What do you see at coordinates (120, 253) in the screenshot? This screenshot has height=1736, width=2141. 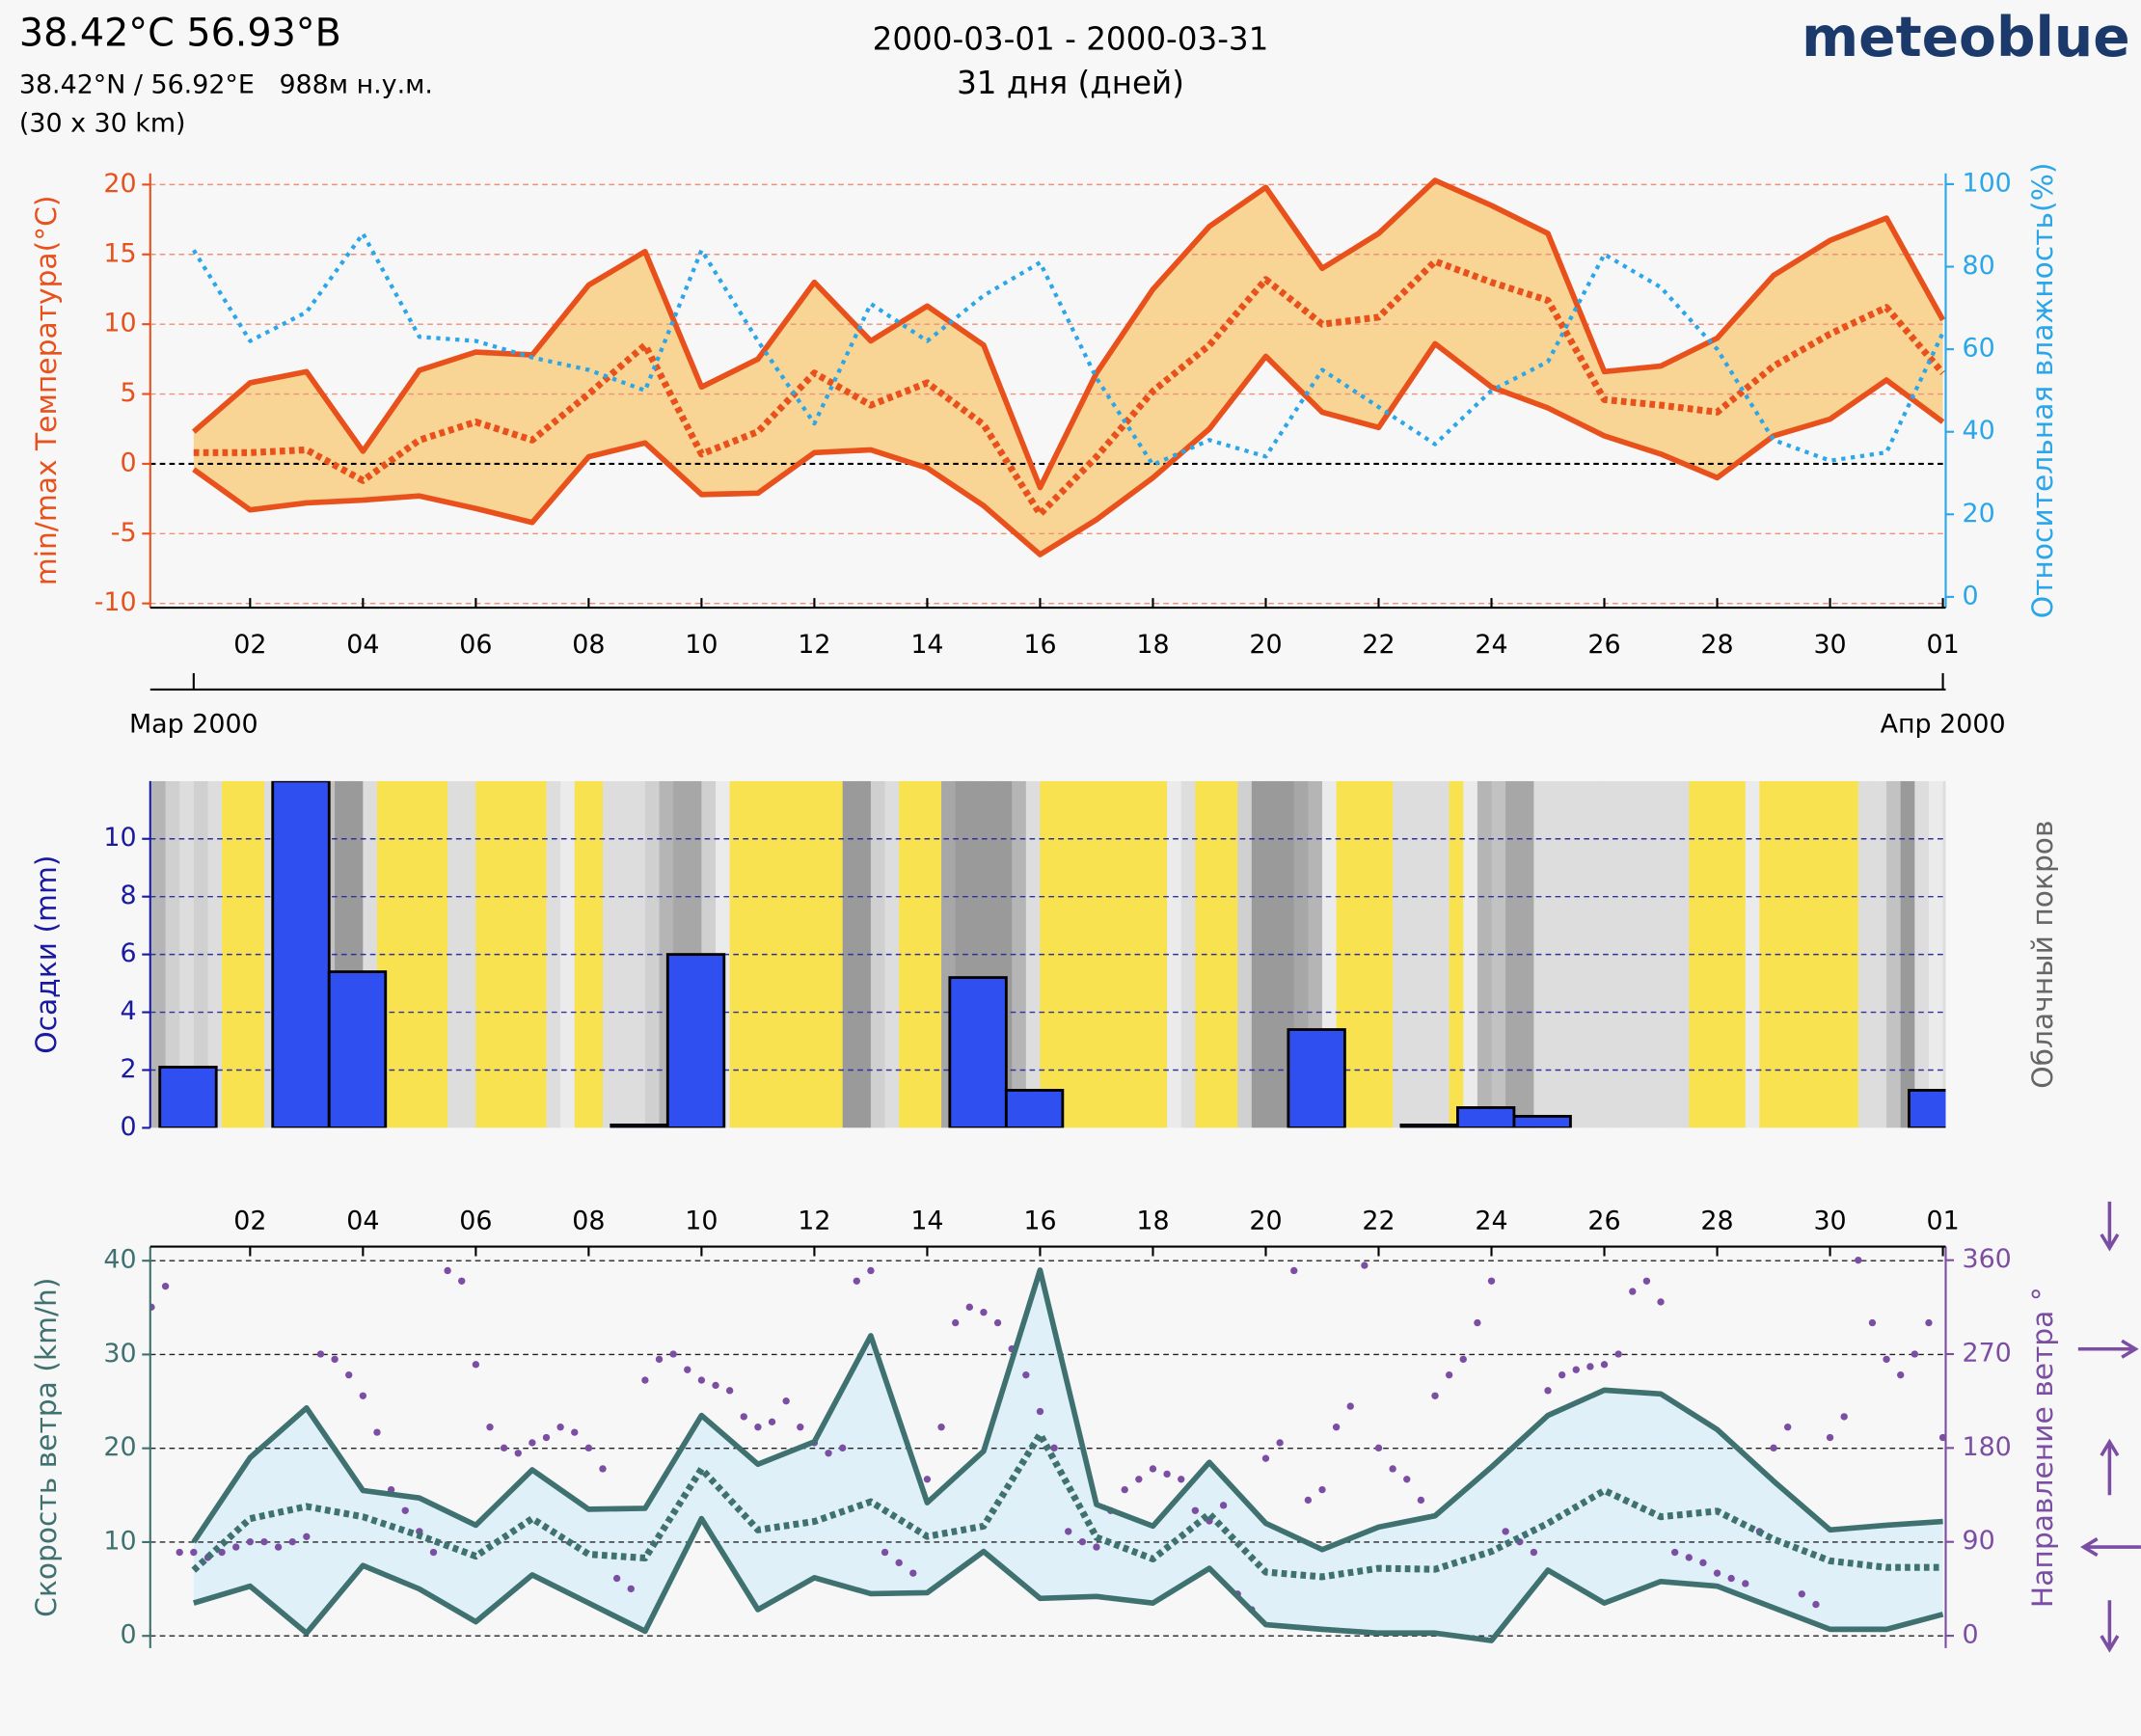 I see `y-tick-label: 15` at bounding box center [120, 253].